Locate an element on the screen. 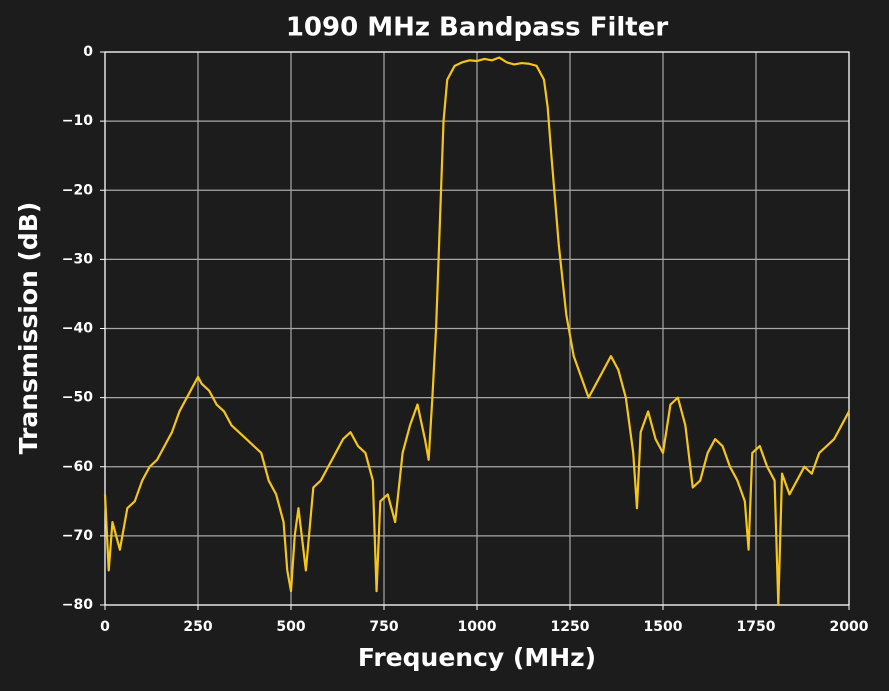 The image size is (889, 691). x-axis-label: Frequency (MHz) is located at coordinates (477, 657).